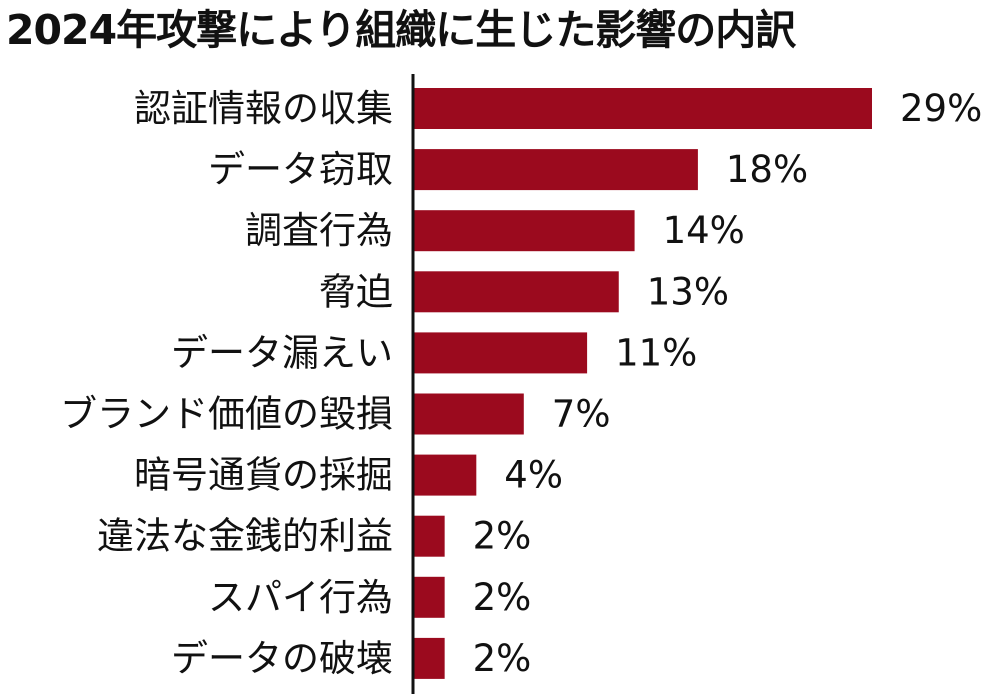  Describe the element at coordinates (356, 291) in the screenshot. I see `category-label: 脅迫` at that location.